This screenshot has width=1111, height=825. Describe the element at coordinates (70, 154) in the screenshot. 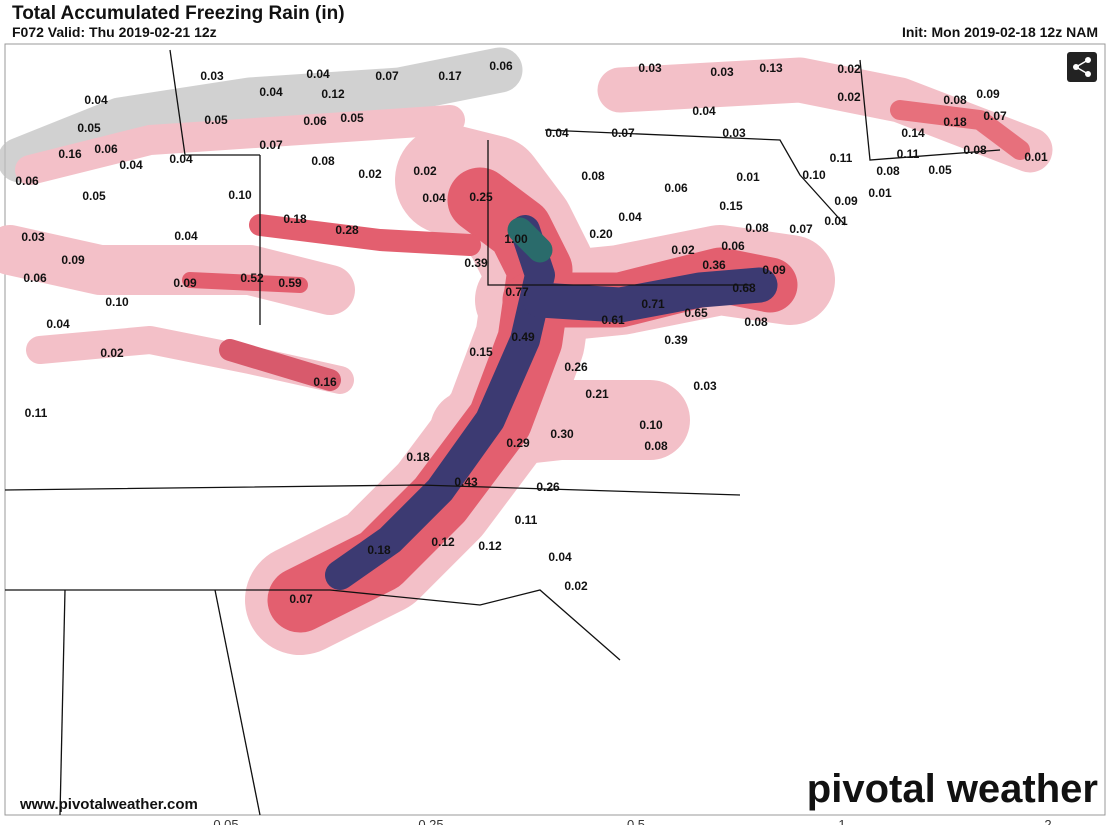

I see `value-label: 0.16` at that location.